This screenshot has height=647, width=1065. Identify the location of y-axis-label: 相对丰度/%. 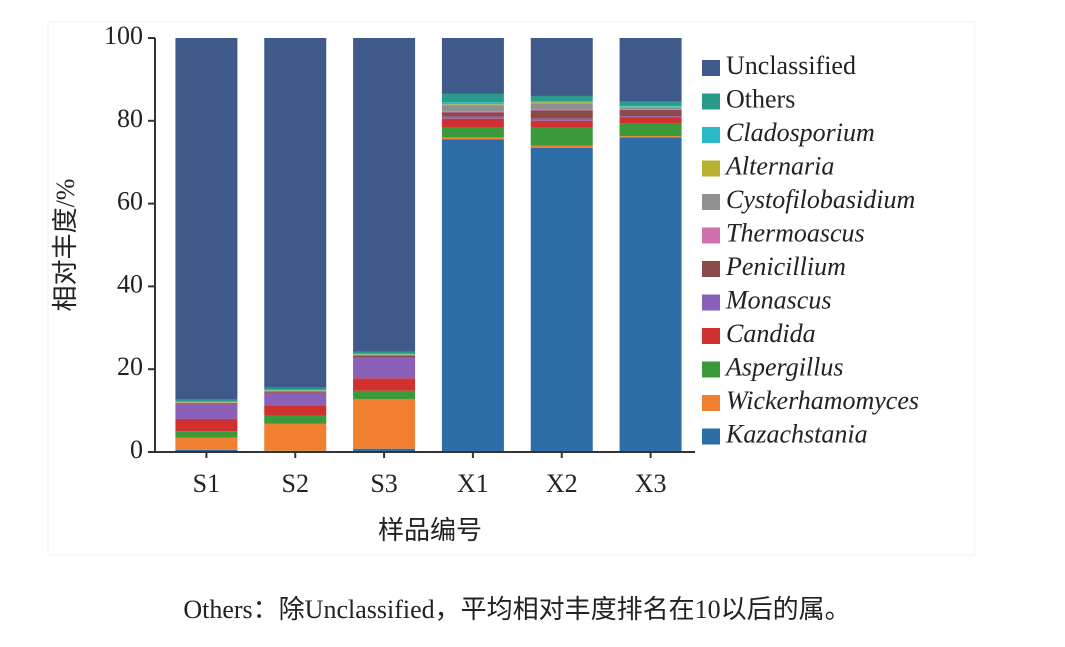
(65, 245).